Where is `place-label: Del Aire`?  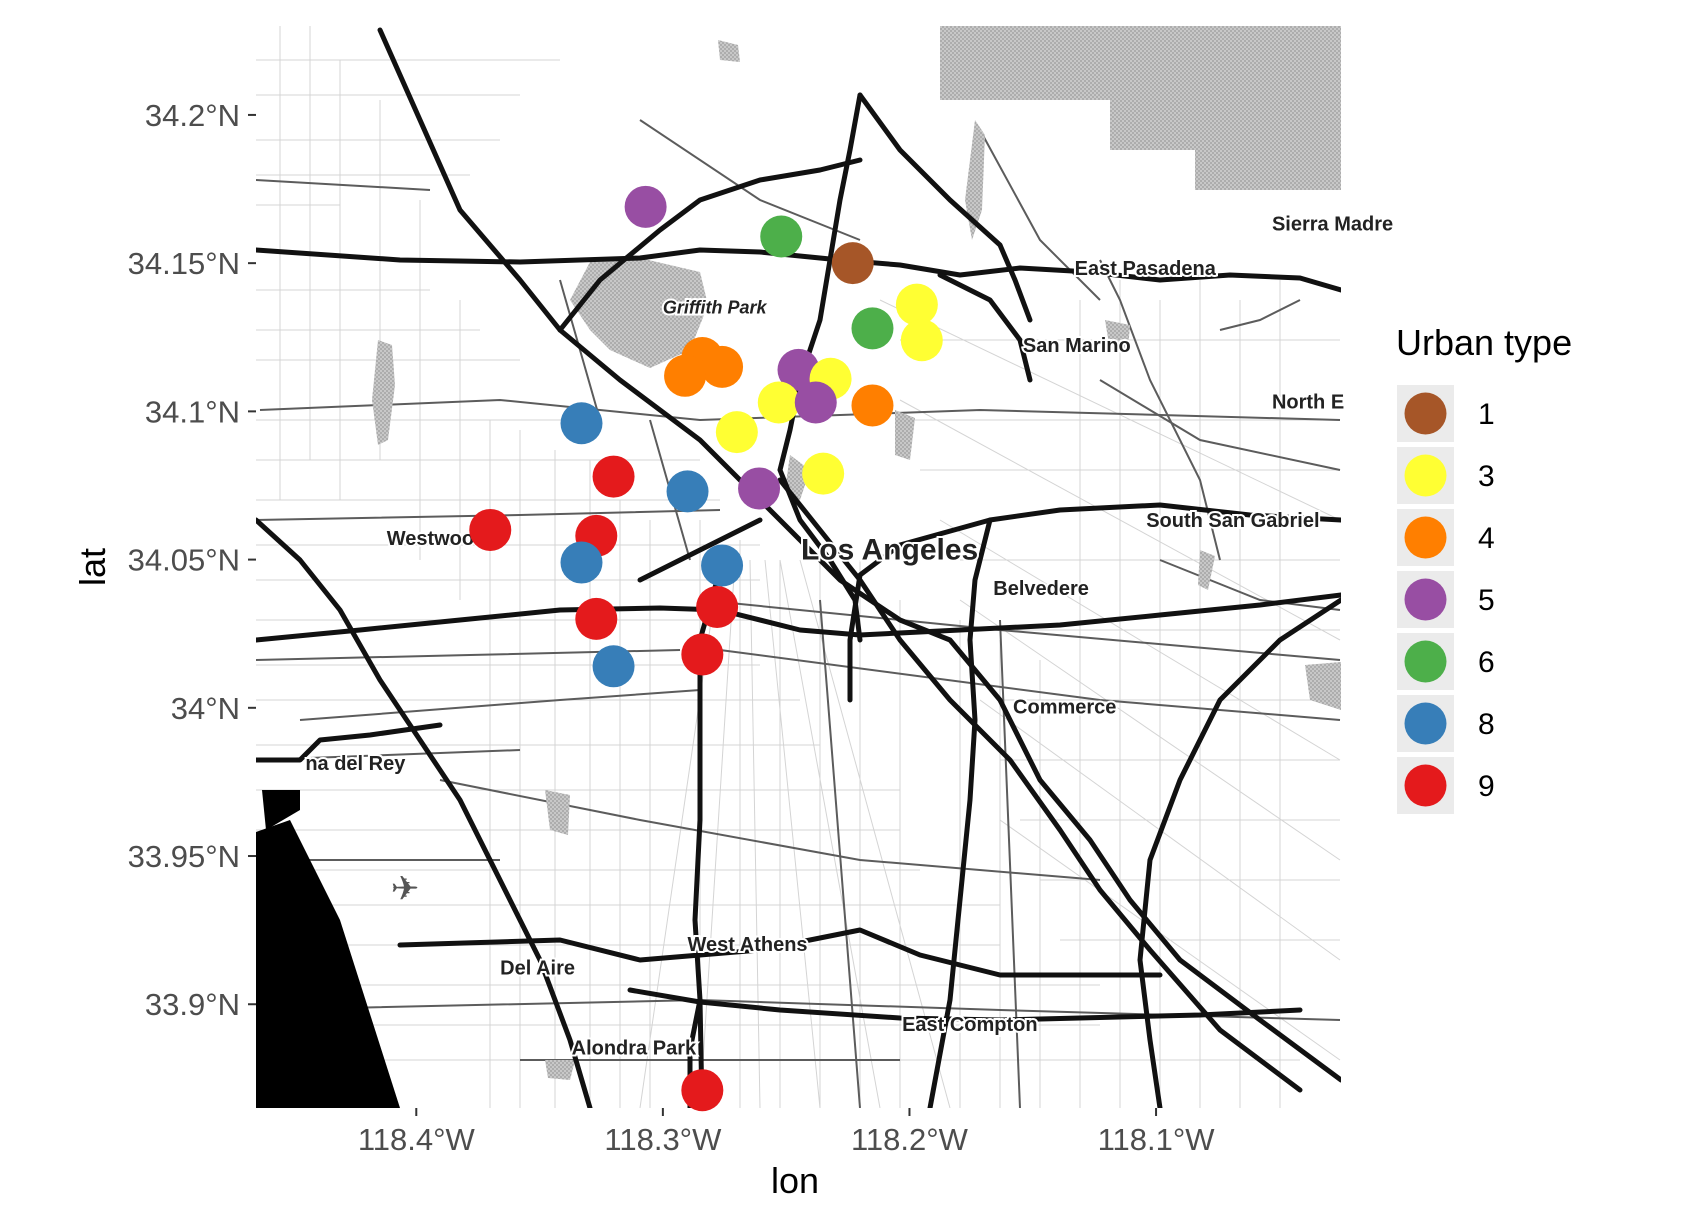 place-label: Del Aire is located at coordinates (537, 969).